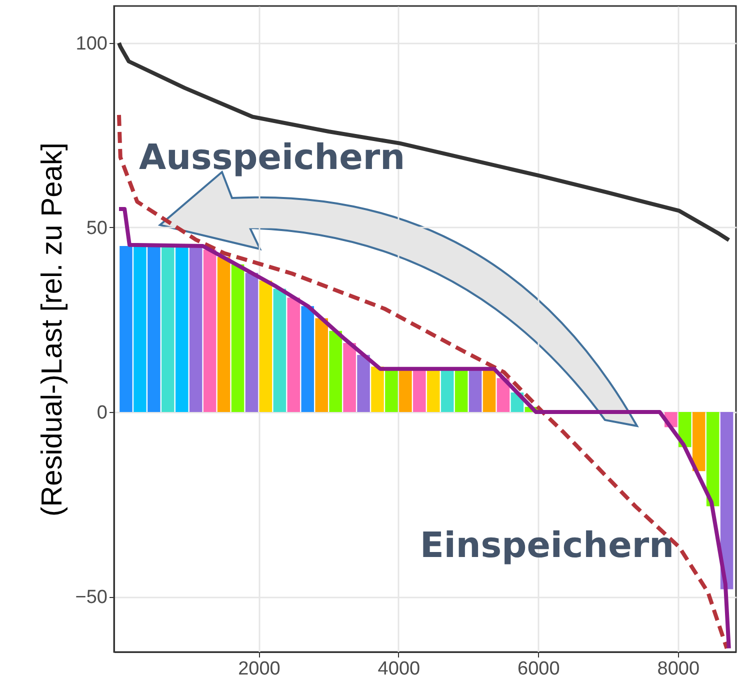 This screenshot has height=689, width=741. What do you see at coordinates (539, 669) in the screenshot?
I see `x-tick-label: 6000` at bounding box center [539, 669].